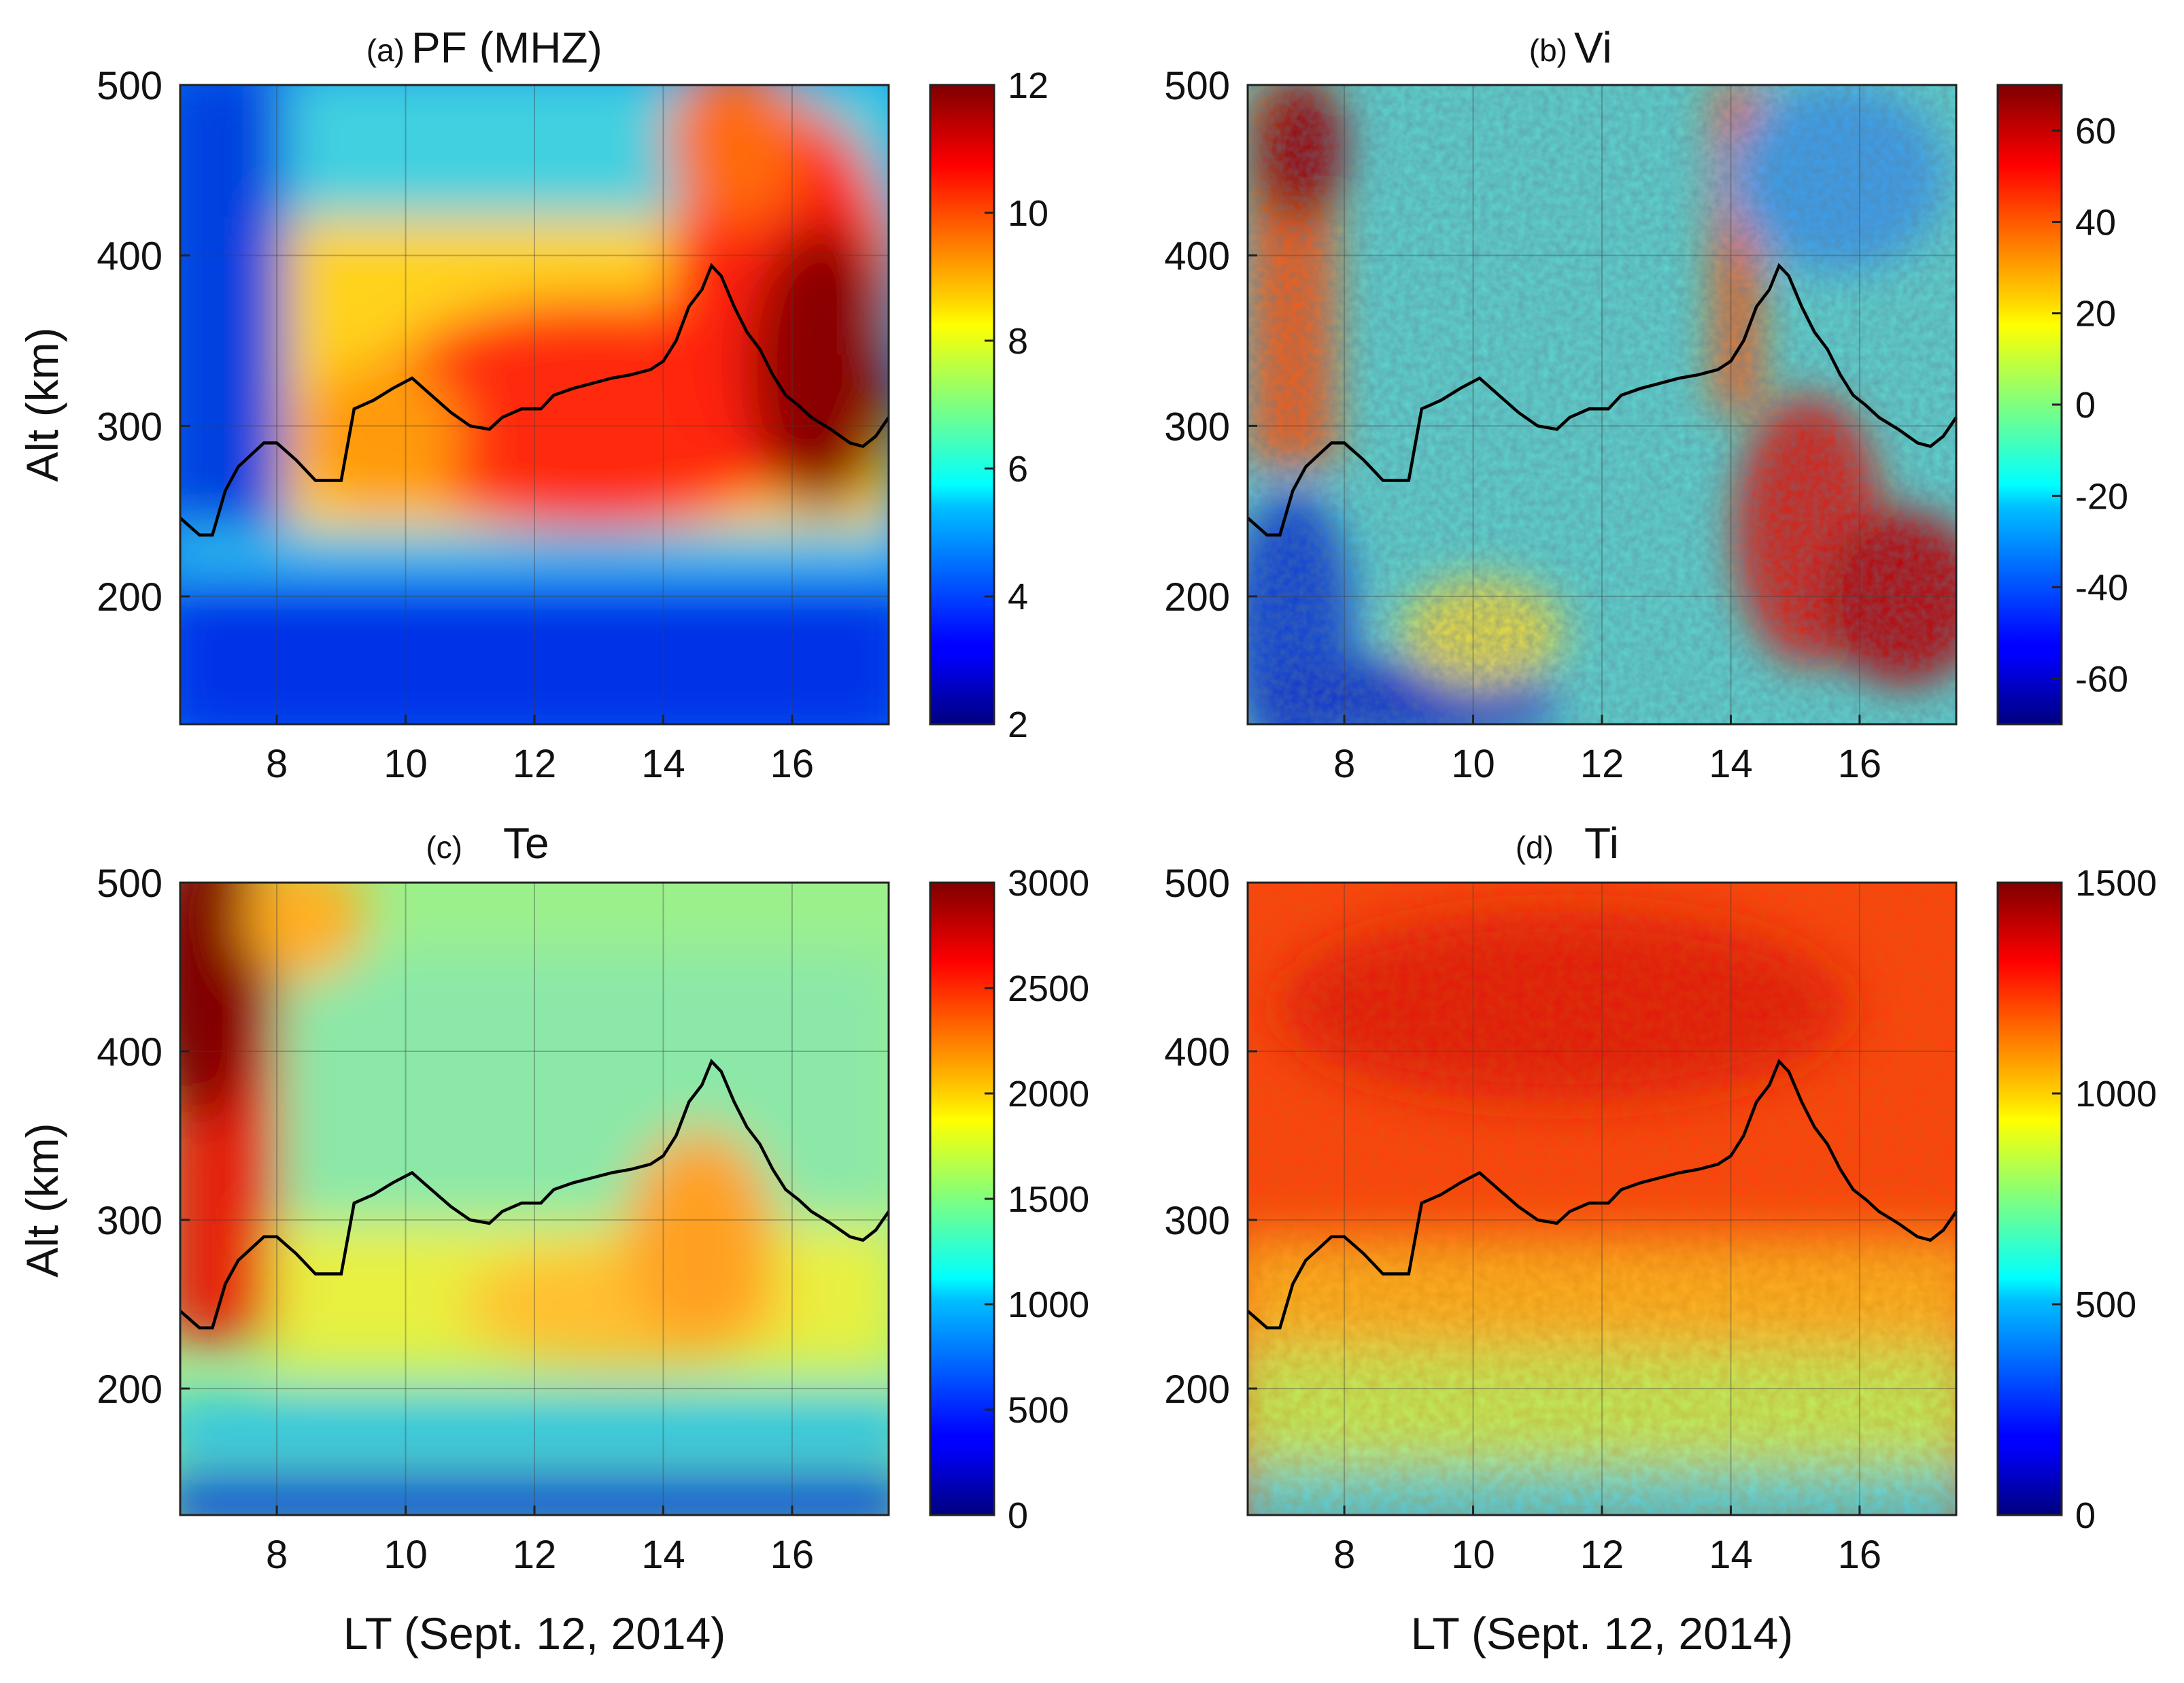  What do you see at coordinates (2086, 406) in the screenshot?
I see `panel-b-colorbar-tick-label: 0` at bounding box center [2086, 406].